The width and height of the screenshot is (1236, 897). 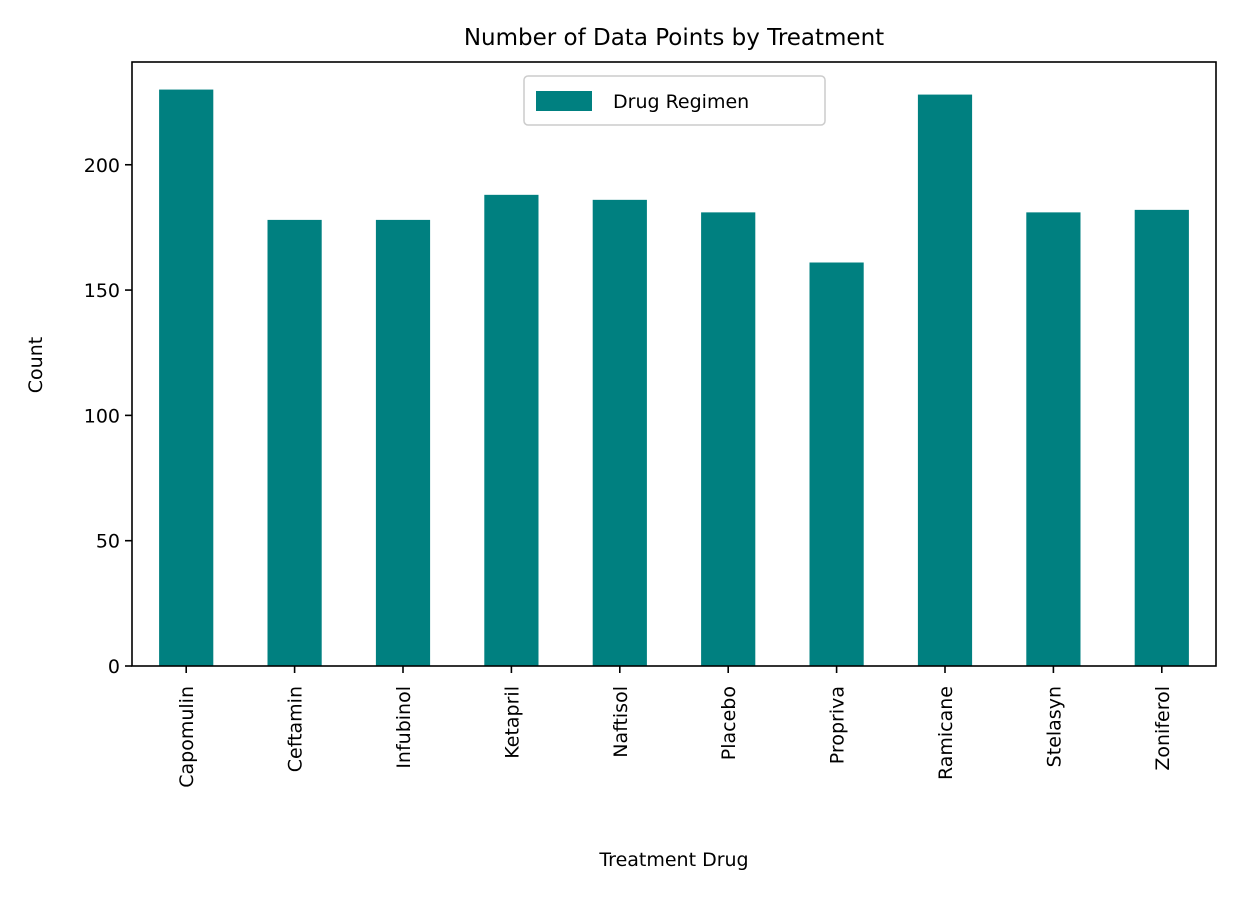 I want to click on x-tick-label: Ketapril, so click(x=512, y=722).